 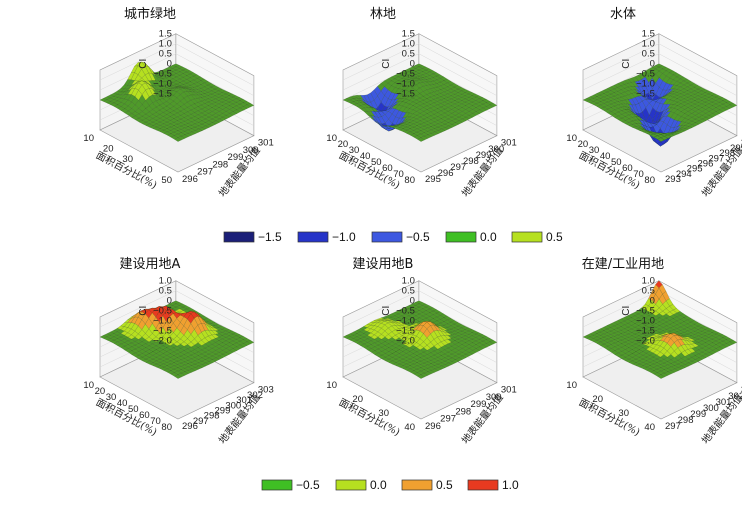 What do you see at coordinates (383, 14) in the screenshot?
I see `panel-title: 林地` at bounding box center [383, 14].